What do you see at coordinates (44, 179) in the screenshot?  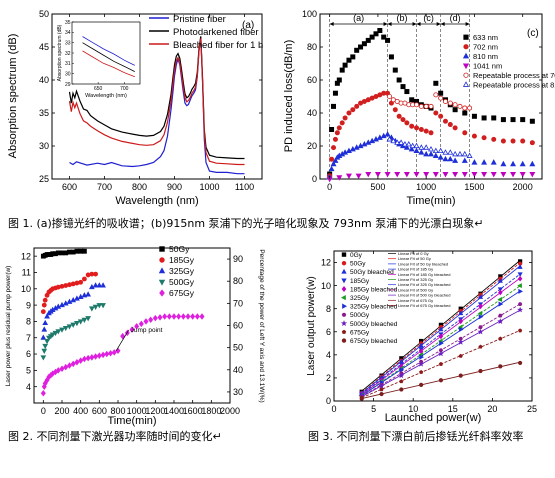 I see `y-tick-label: 25` at bounding box center [44, 179].